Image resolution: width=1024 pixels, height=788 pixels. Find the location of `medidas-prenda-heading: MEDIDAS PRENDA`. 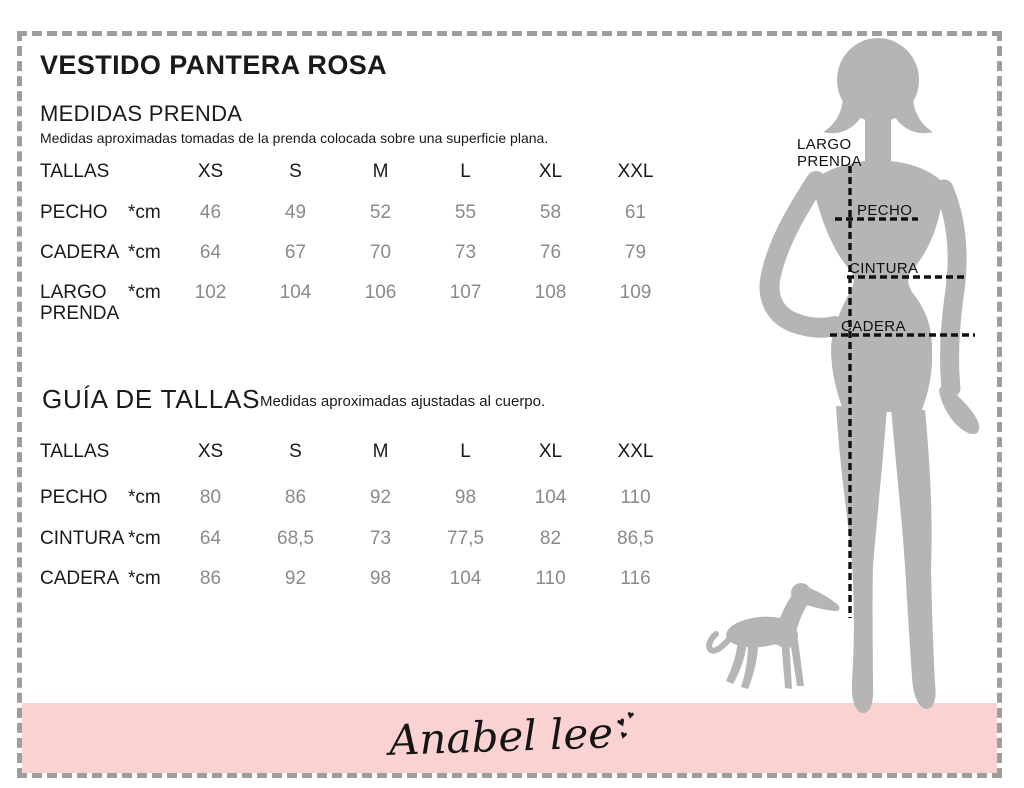

medidas-prenda-heading: MEDIDAS PRENDA is located at coordinates (141, 113).